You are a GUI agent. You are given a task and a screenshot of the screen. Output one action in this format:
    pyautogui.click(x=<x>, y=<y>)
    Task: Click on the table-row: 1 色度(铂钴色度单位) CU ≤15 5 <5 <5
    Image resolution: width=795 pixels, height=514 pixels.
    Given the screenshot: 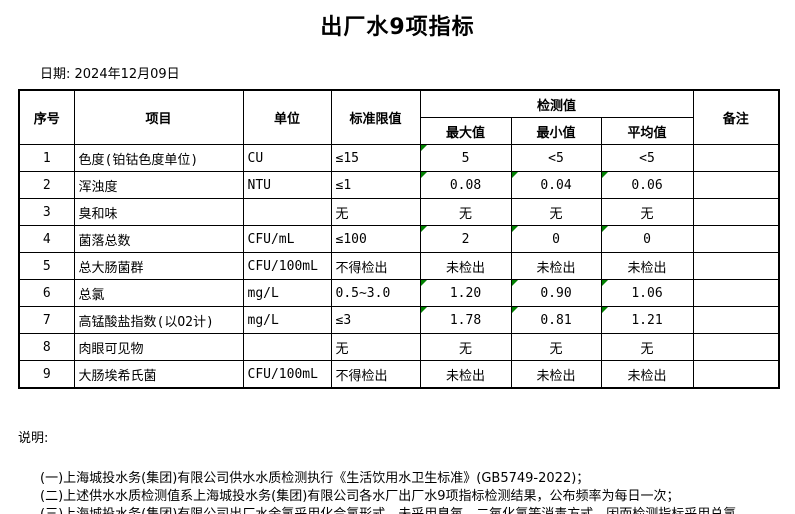 What is the action you would take?
    pyautogui.click(x=399, y=158)
    